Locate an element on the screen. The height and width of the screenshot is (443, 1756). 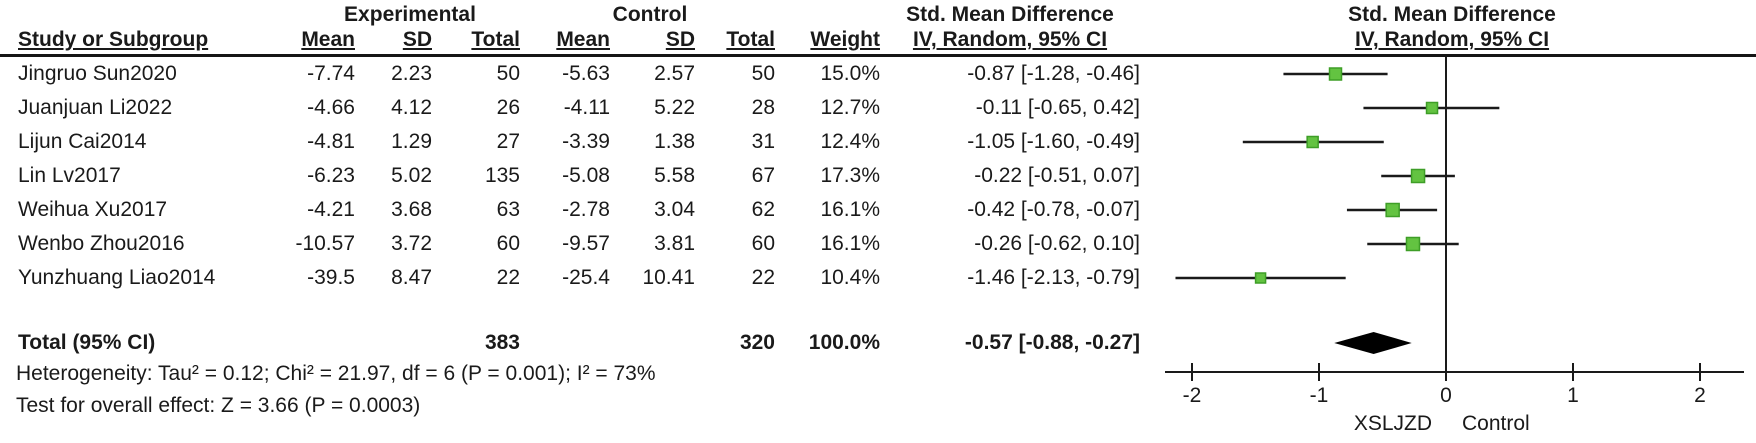
exp-sd-cell: 1.29 is located at coordinates (411, 141).